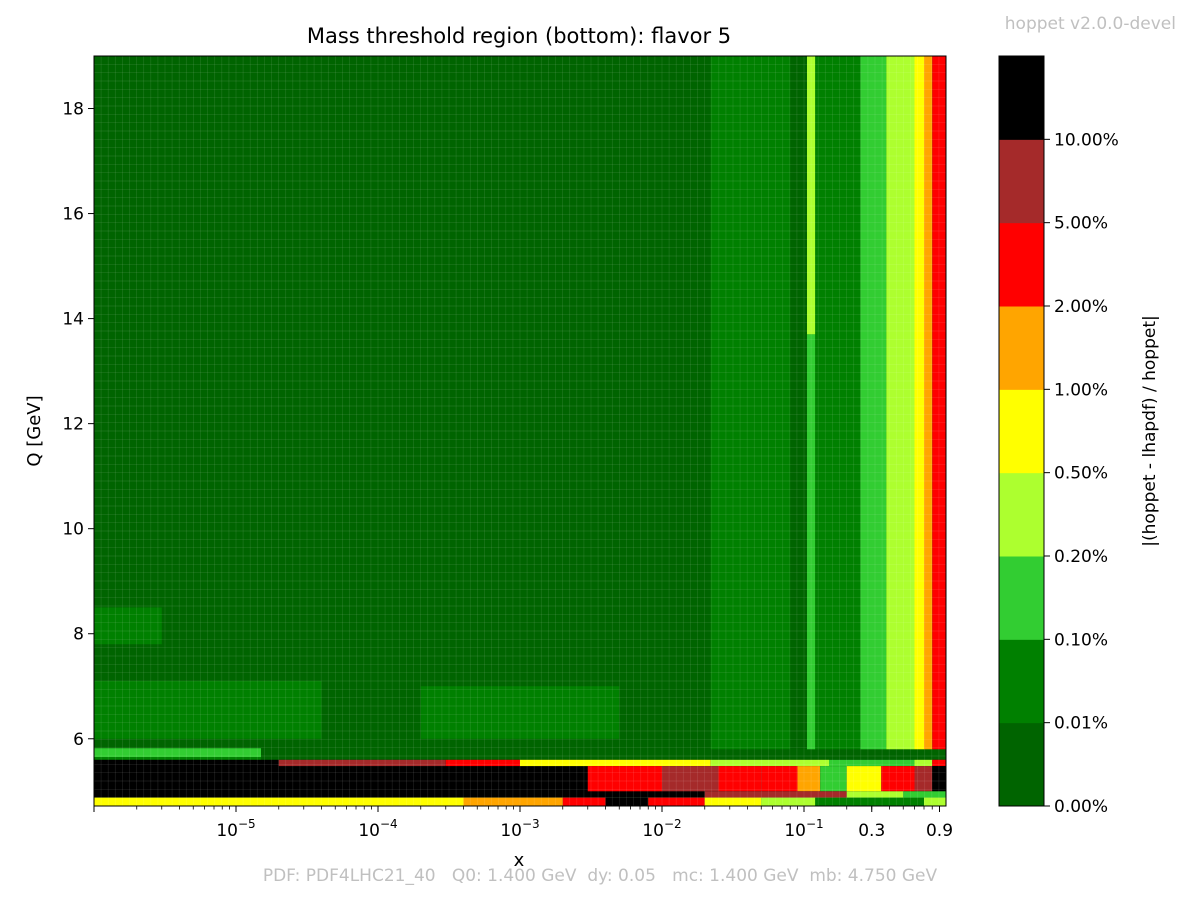  Describe the element at coordinates (1081, 724) in the screenshot. I see `colorbar-tick-label: 0.01%` at that location.